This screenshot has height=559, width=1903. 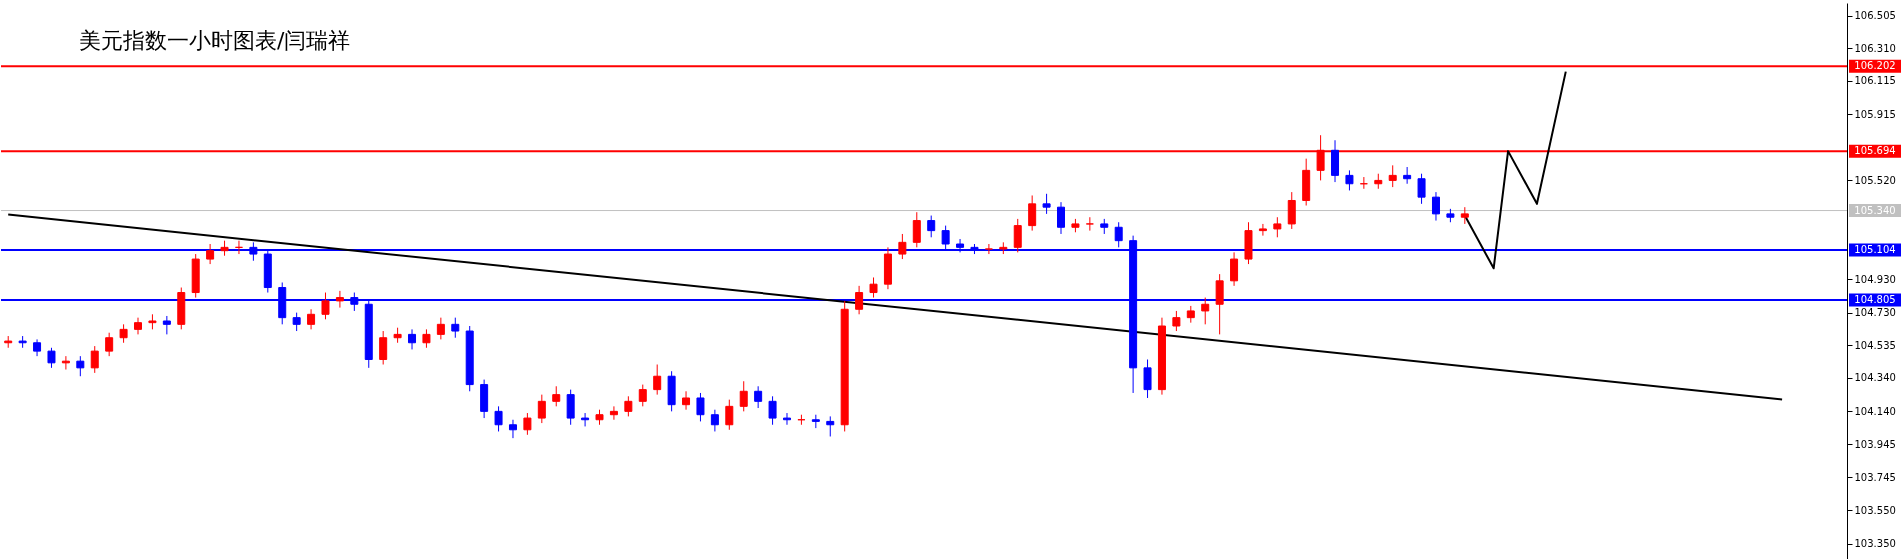 I want to click on y-tick-label: 104.340, so click(x=1875, y=378).